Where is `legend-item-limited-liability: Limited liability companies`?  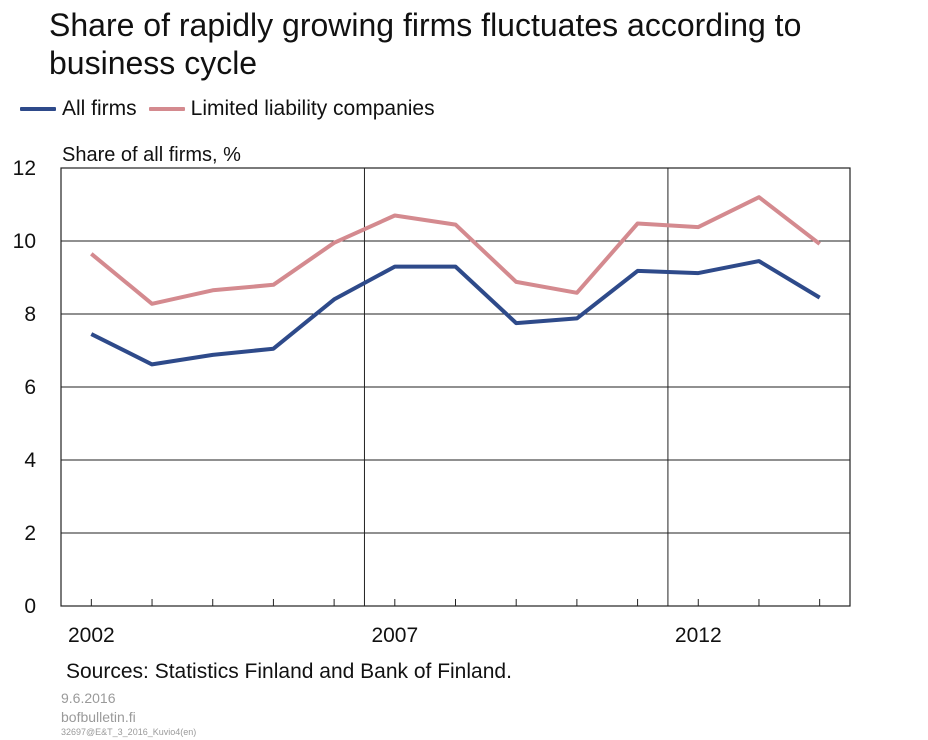
legend-item-limited-liability: Limited liability companies is located at coordinates (291, 109).